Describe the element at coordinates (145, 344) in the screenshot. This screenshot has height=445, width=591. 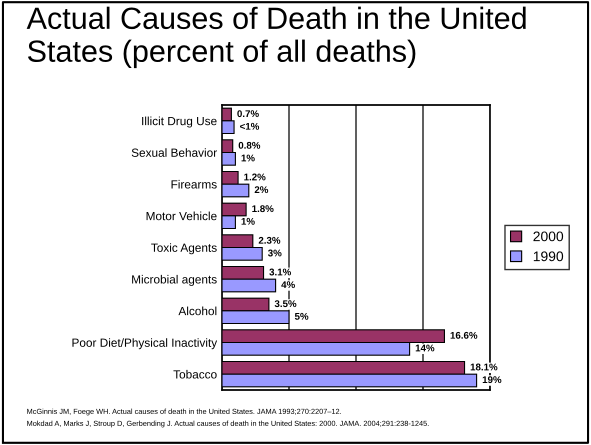
I see `y-tick-label: Poor Diet/Physical Inactivity` at that location.